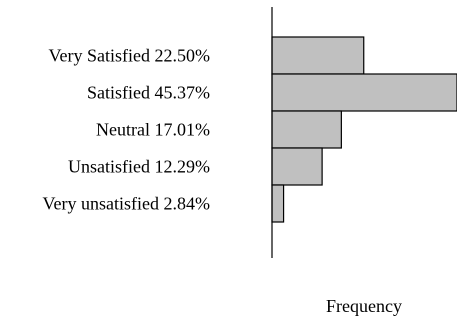 This screenshot has width=457, height=322. What do you see at coordinates (126, 204) in the screenshot?
I see `category-label-5: Very unsatisfied 2.84%` at bounding box center [126, 204].